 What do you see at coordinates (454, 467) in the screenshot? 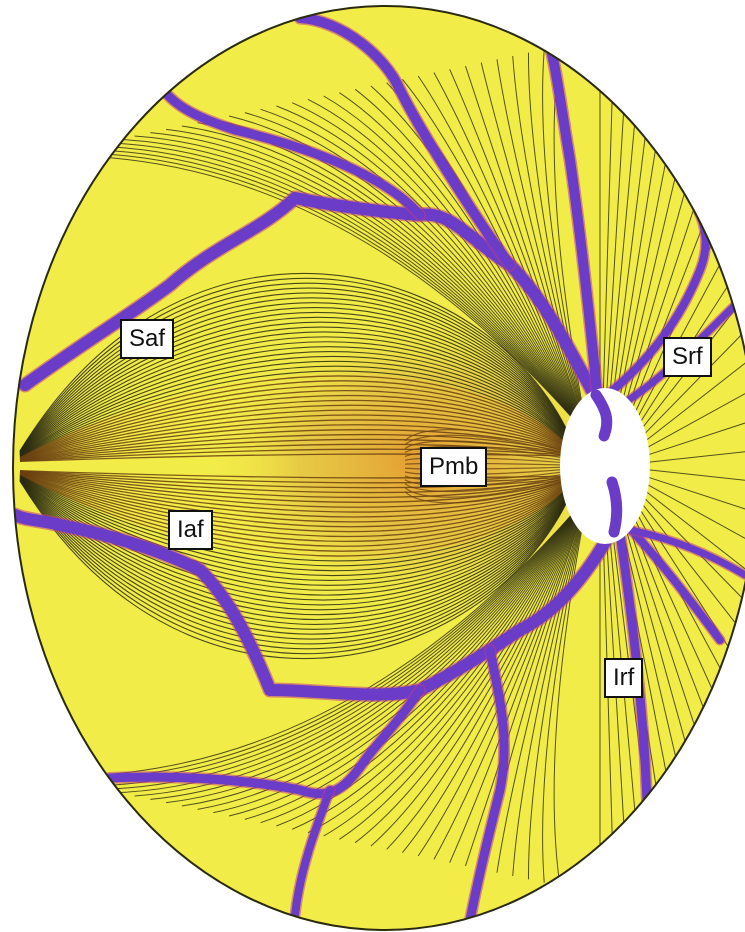
I see `label-pmb: Pmb` at bounding box center [454, 467].